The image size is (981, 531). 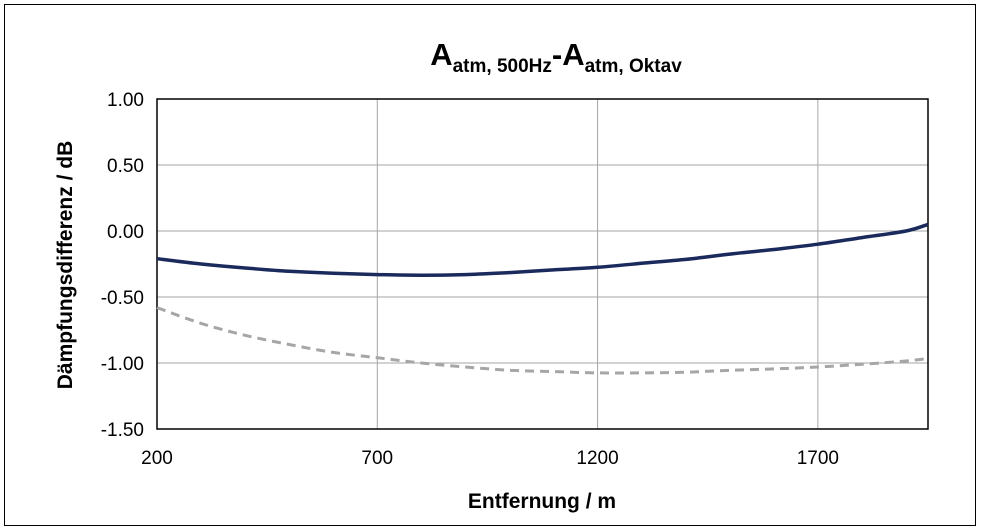 What do you see at coordinates (125, 232) in the screenshot?
I see `y-tick-label: 0.00` at bounding box center [125, 232].